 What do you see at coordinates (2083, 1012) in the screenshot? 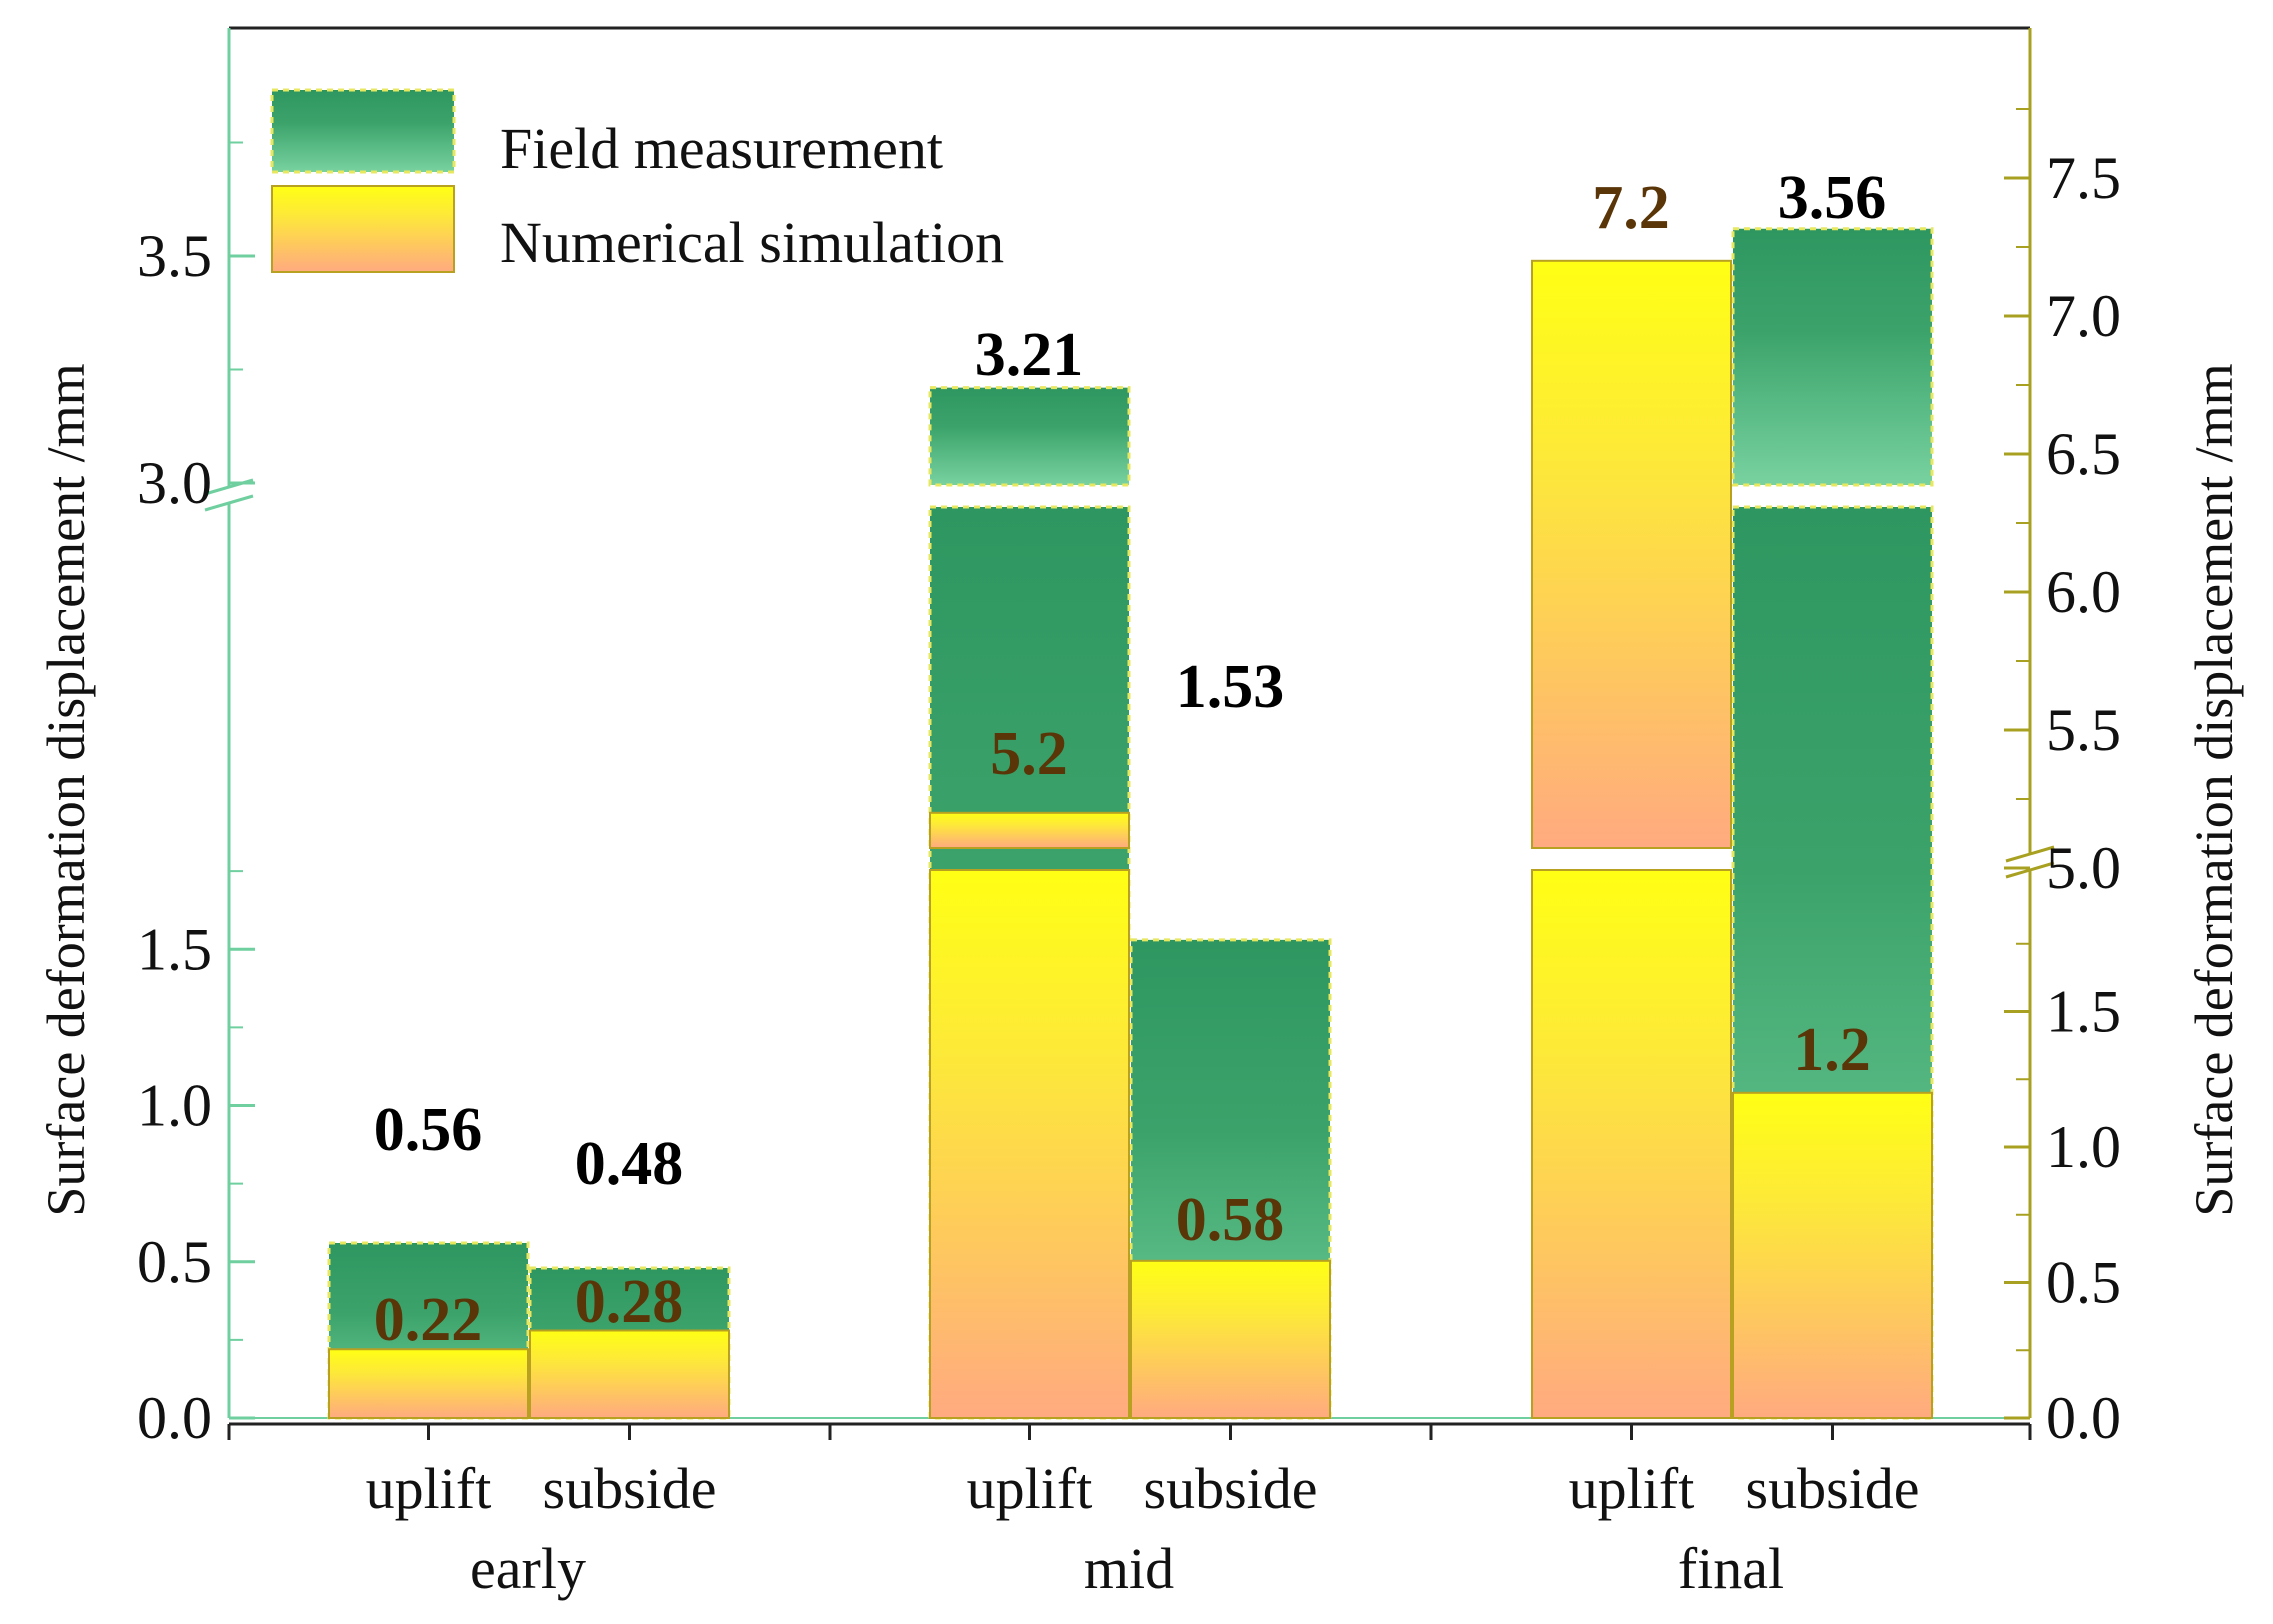
I see `right-tick-label: 1.5` at bounding box center [2083, 1012].